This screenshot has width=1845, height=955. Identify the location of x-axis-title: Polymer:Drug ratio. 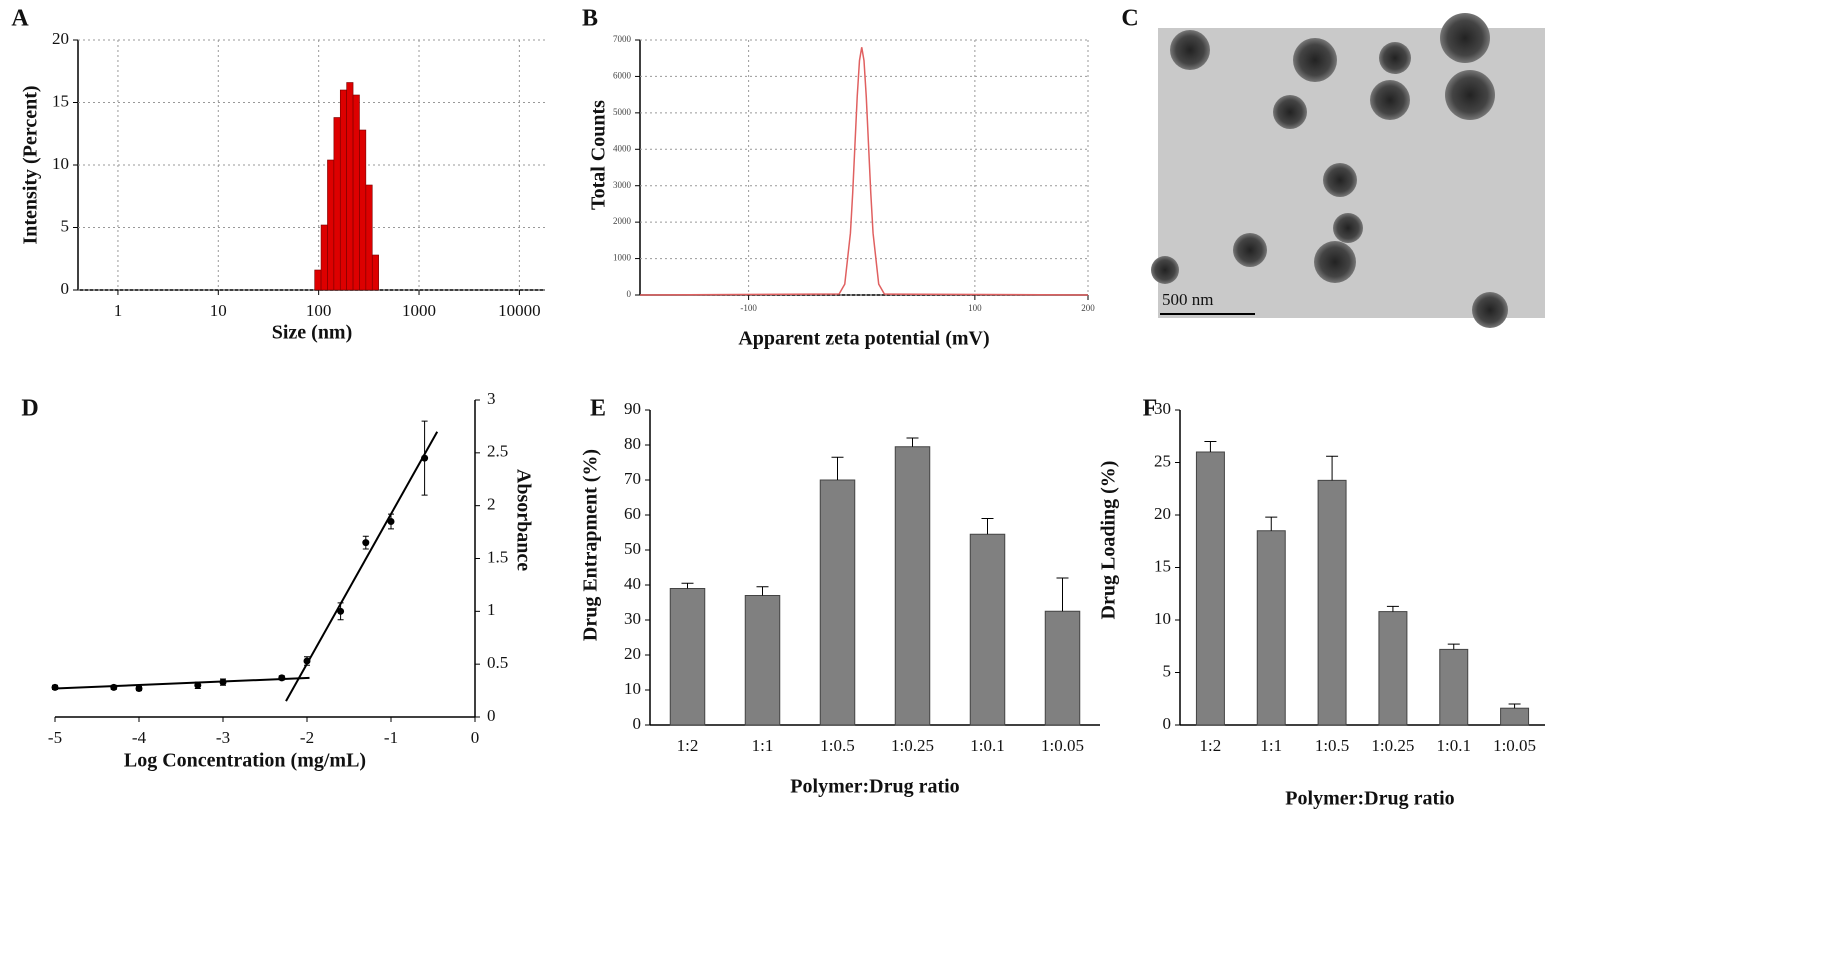
(1369, 799).